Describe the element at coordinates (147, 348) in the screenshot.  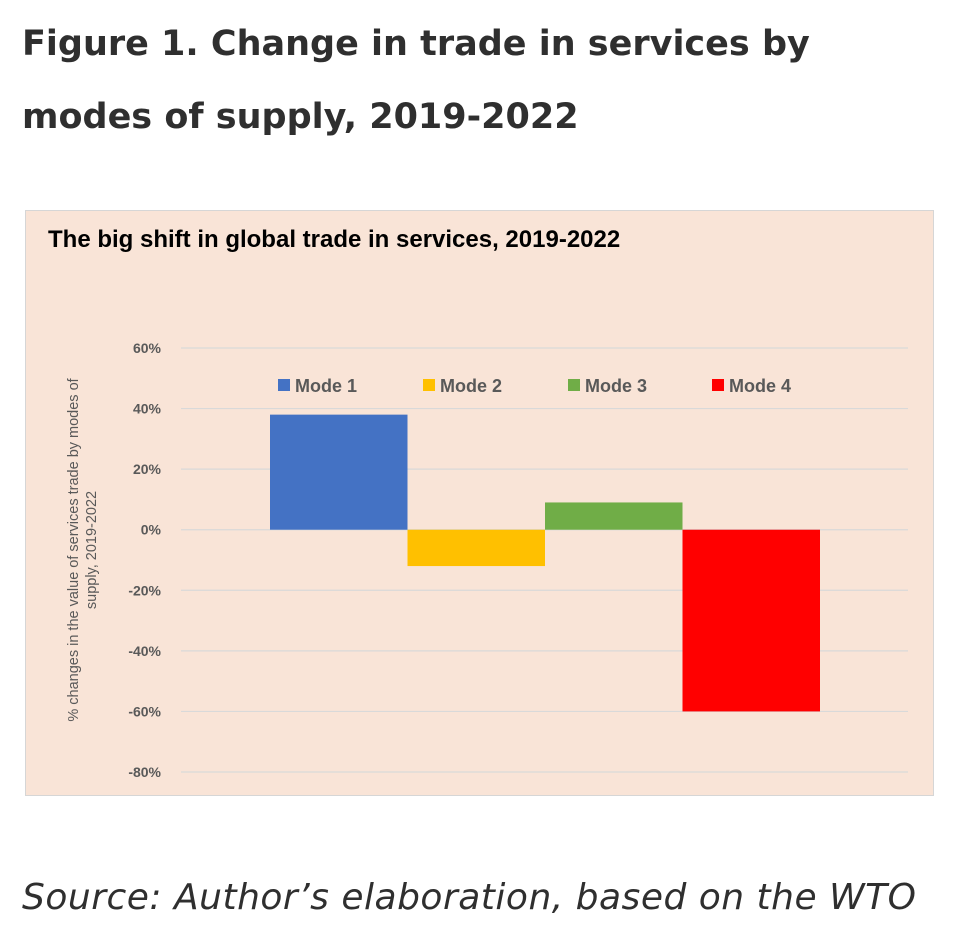
I see `y-tick-label: 60%` at that location.